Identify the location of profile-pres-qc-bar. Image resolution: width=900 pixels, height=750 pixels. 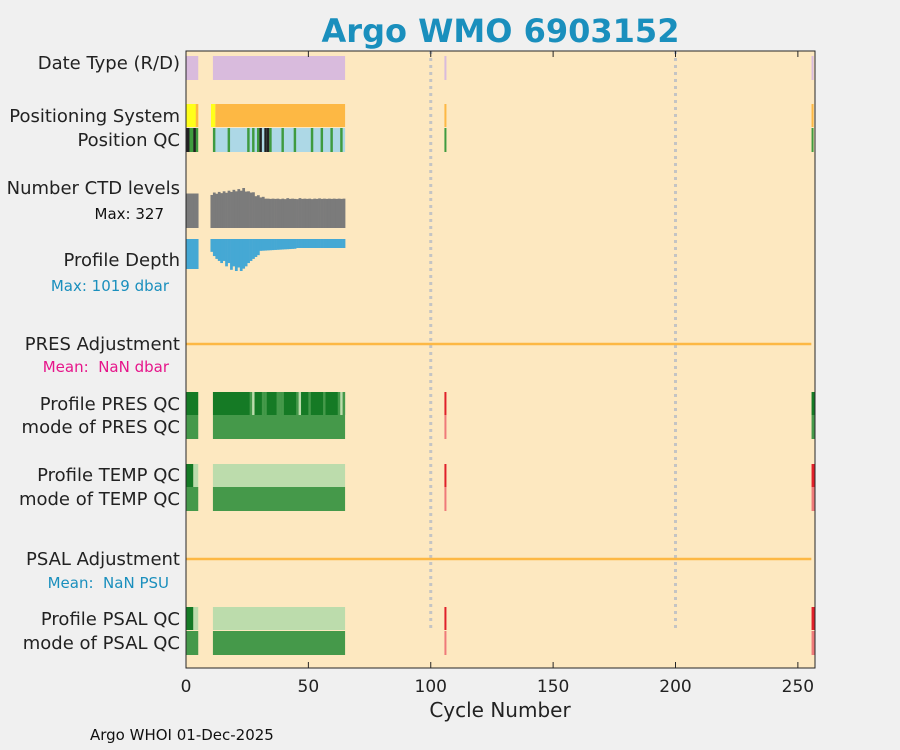
(192, 403).